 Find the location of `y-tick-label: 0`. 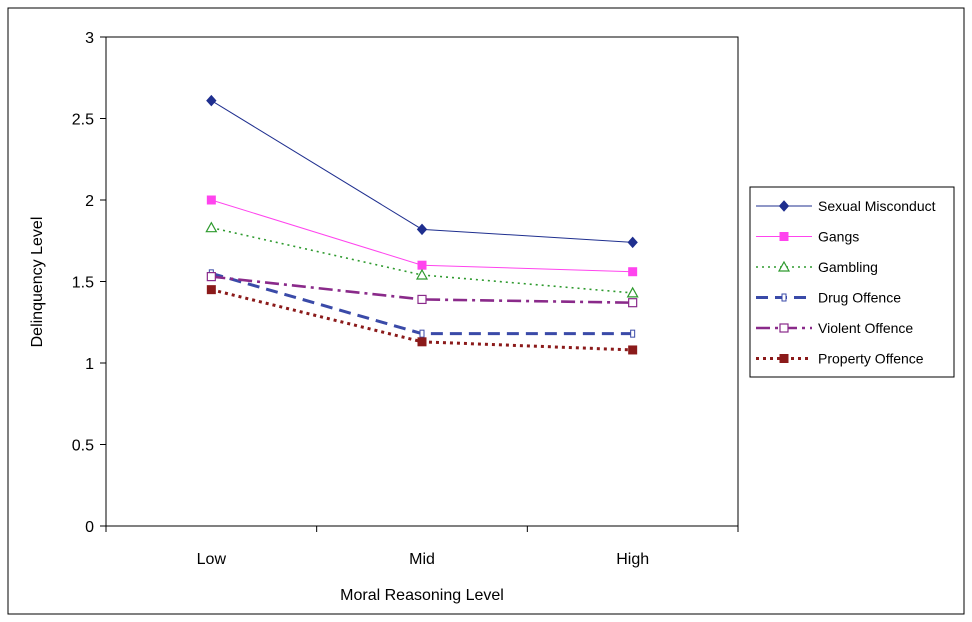

y-tick-label: 0 is located at coordinates (89, 527).